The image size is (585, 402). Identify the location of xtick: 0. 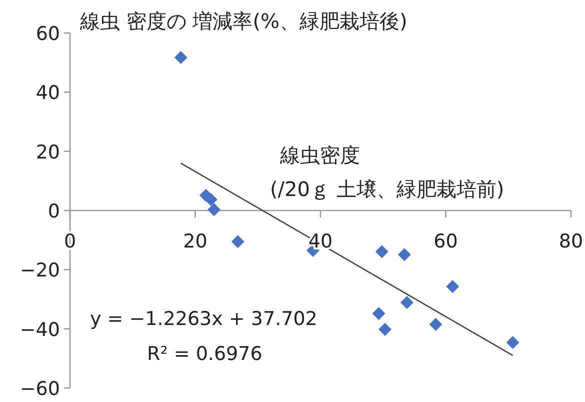
(70, 241).